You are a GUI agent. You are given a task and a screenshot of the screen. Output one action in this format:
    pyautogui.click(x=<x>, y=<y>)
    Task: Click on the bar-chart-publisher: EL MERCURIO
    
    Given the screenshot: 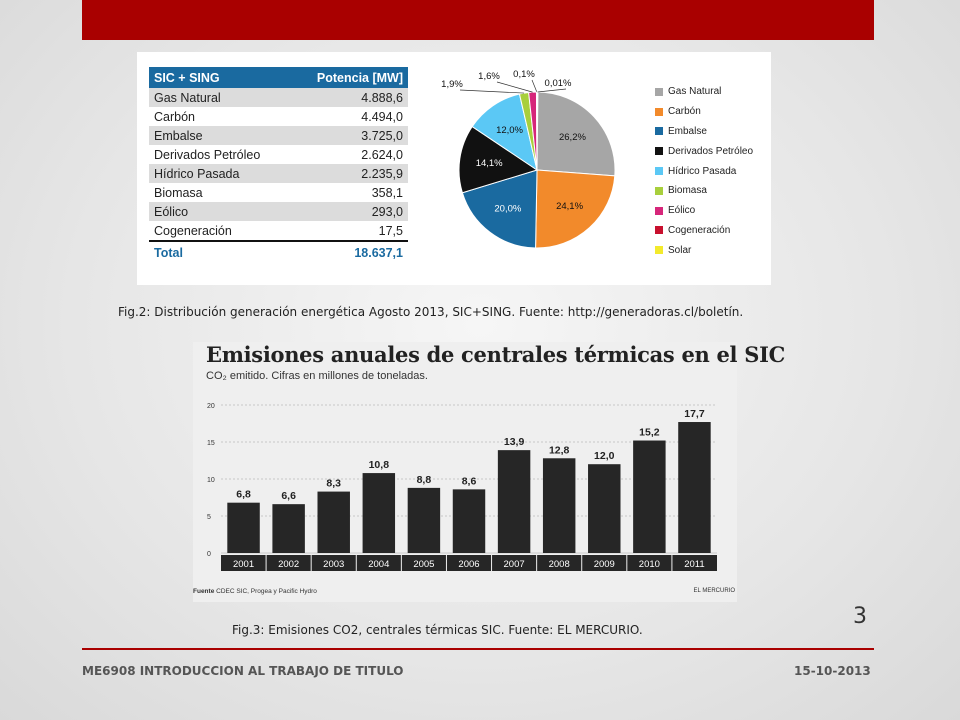 What is the action you would take?
    pyautogui.click(x=714, y=591)
    